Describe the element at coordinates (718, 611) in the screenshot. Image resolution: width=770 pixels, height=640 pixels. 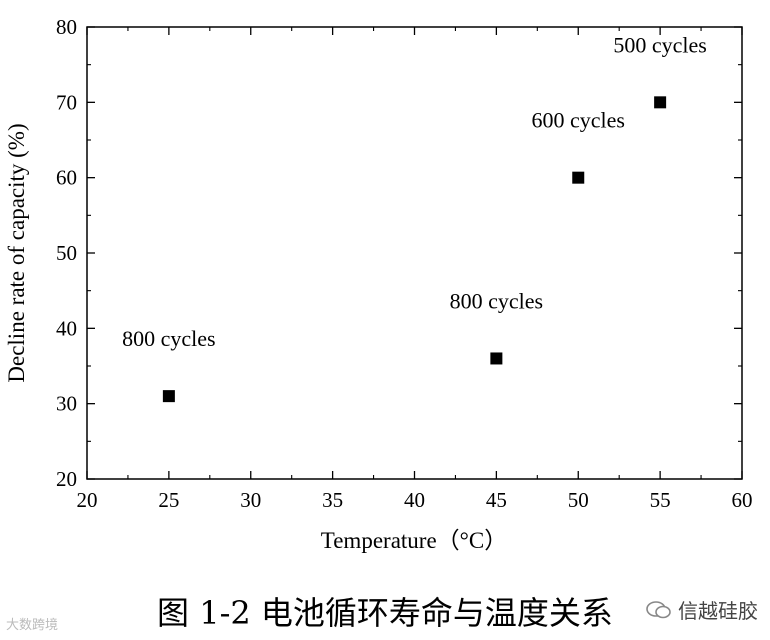
I see `watermark-right-text: 信越硅胶` at that location.